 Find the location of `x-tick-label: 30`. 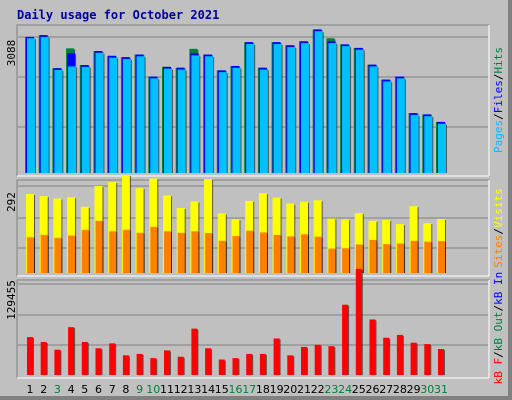

x-tick-label: 30 is located at coordinates (427, 389).